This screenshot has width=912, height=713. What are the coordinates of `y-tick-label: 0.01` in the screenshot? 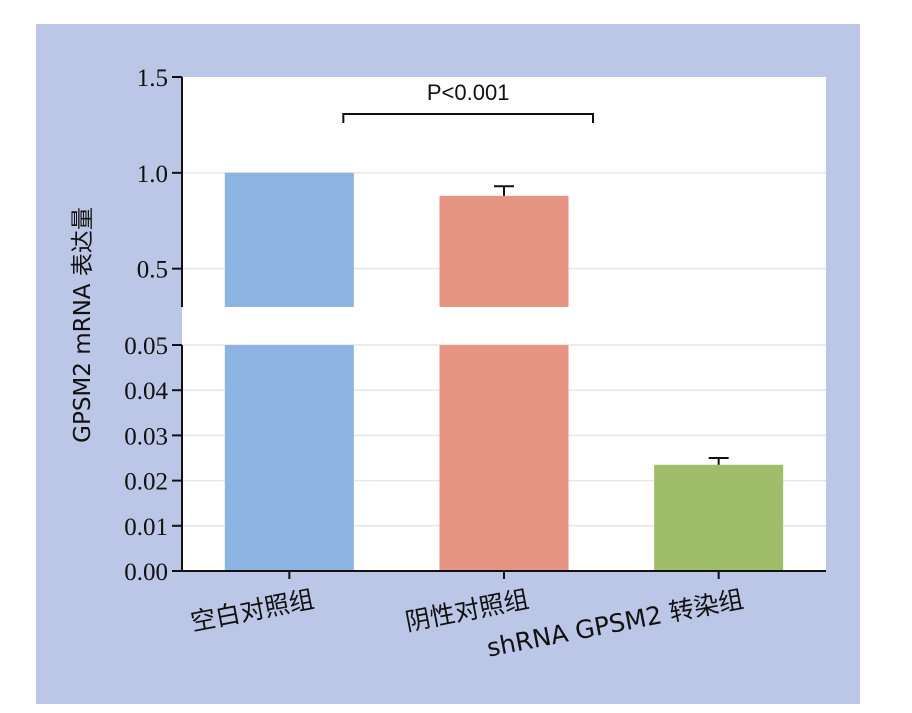 It's located at (146, 527).